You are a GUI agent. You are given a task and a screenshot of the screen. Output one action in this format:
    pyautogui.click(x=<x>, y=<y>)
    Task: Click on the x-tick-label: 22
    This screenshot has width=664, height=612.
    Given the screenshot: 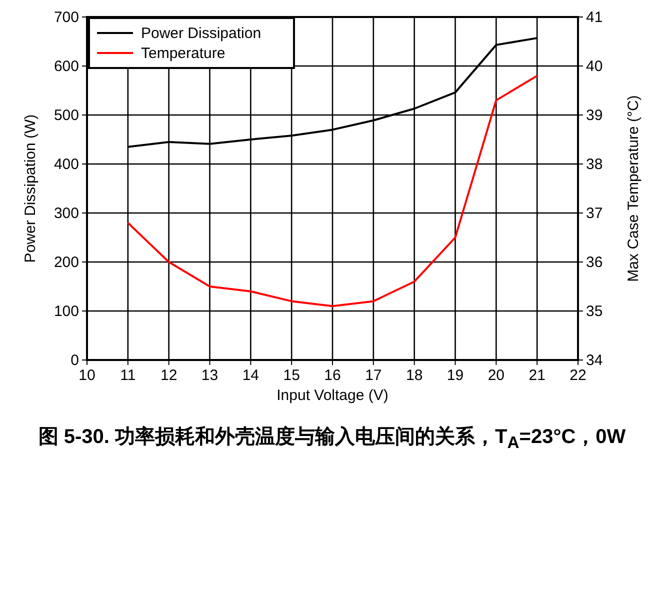 What is the action you would take?
    pyautogui.click(x=578, y=375)
    